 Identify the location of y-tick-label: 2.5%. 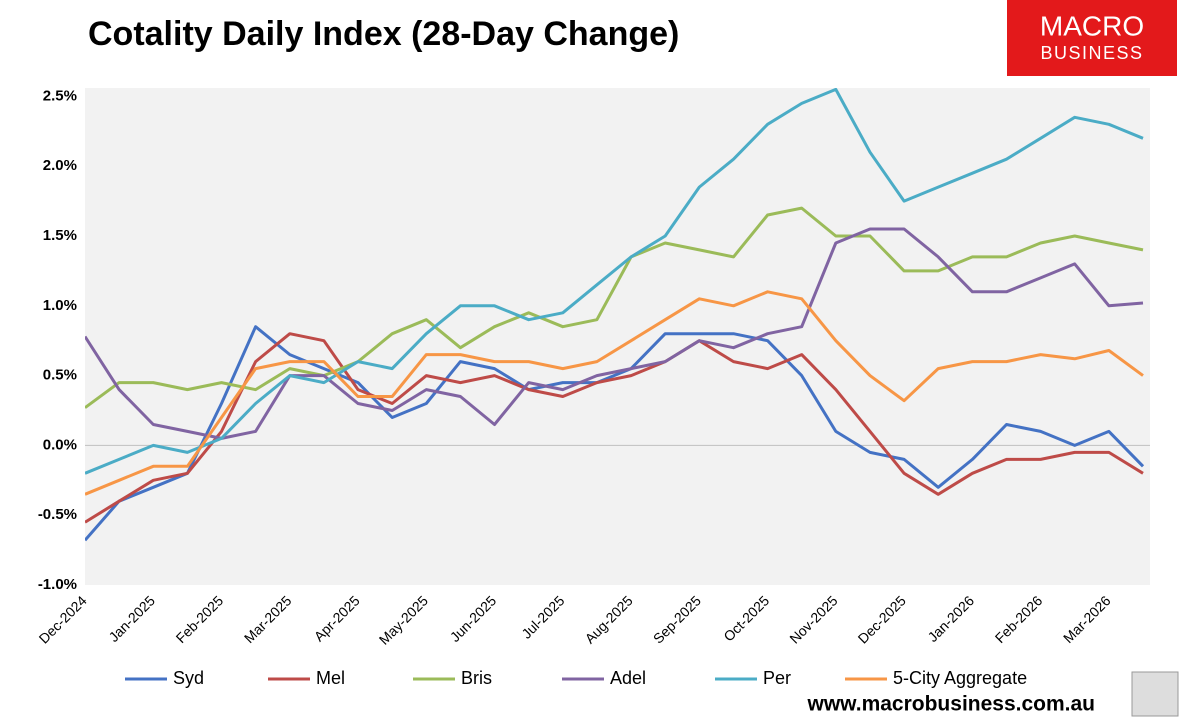
(60, 95).